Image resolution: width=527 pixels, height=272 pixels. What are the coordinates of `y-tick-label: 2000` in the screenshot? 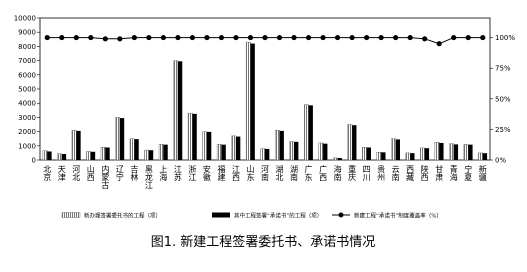 It's located at (27, 132).